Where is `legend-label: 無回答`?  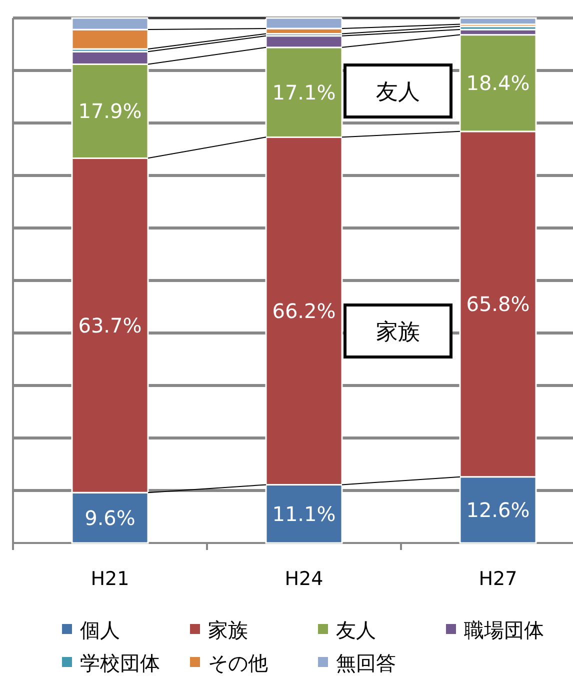
legend-label: 無回答 is located at coordinates (366, 663).